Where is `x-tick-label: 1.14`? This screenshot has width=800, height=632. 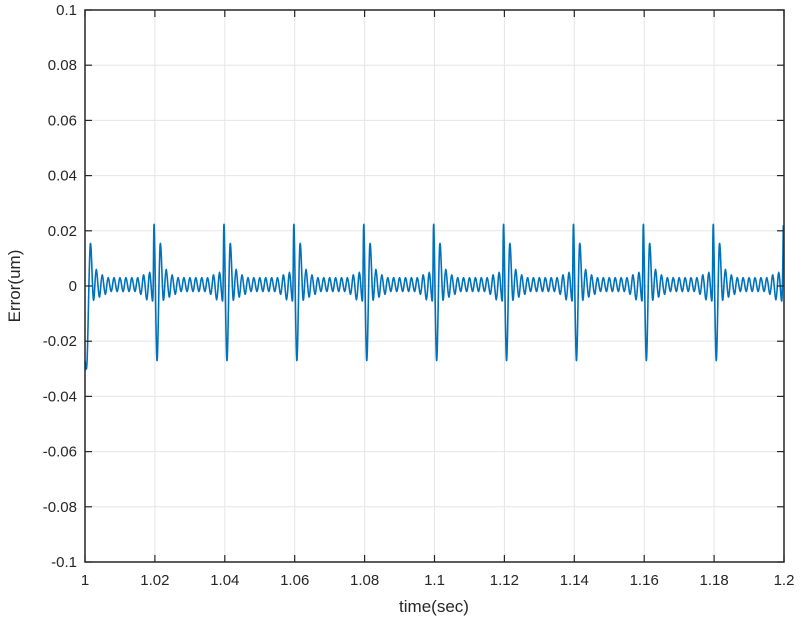
x-tick-label: 1.14 is located at coordinates (574, 580).